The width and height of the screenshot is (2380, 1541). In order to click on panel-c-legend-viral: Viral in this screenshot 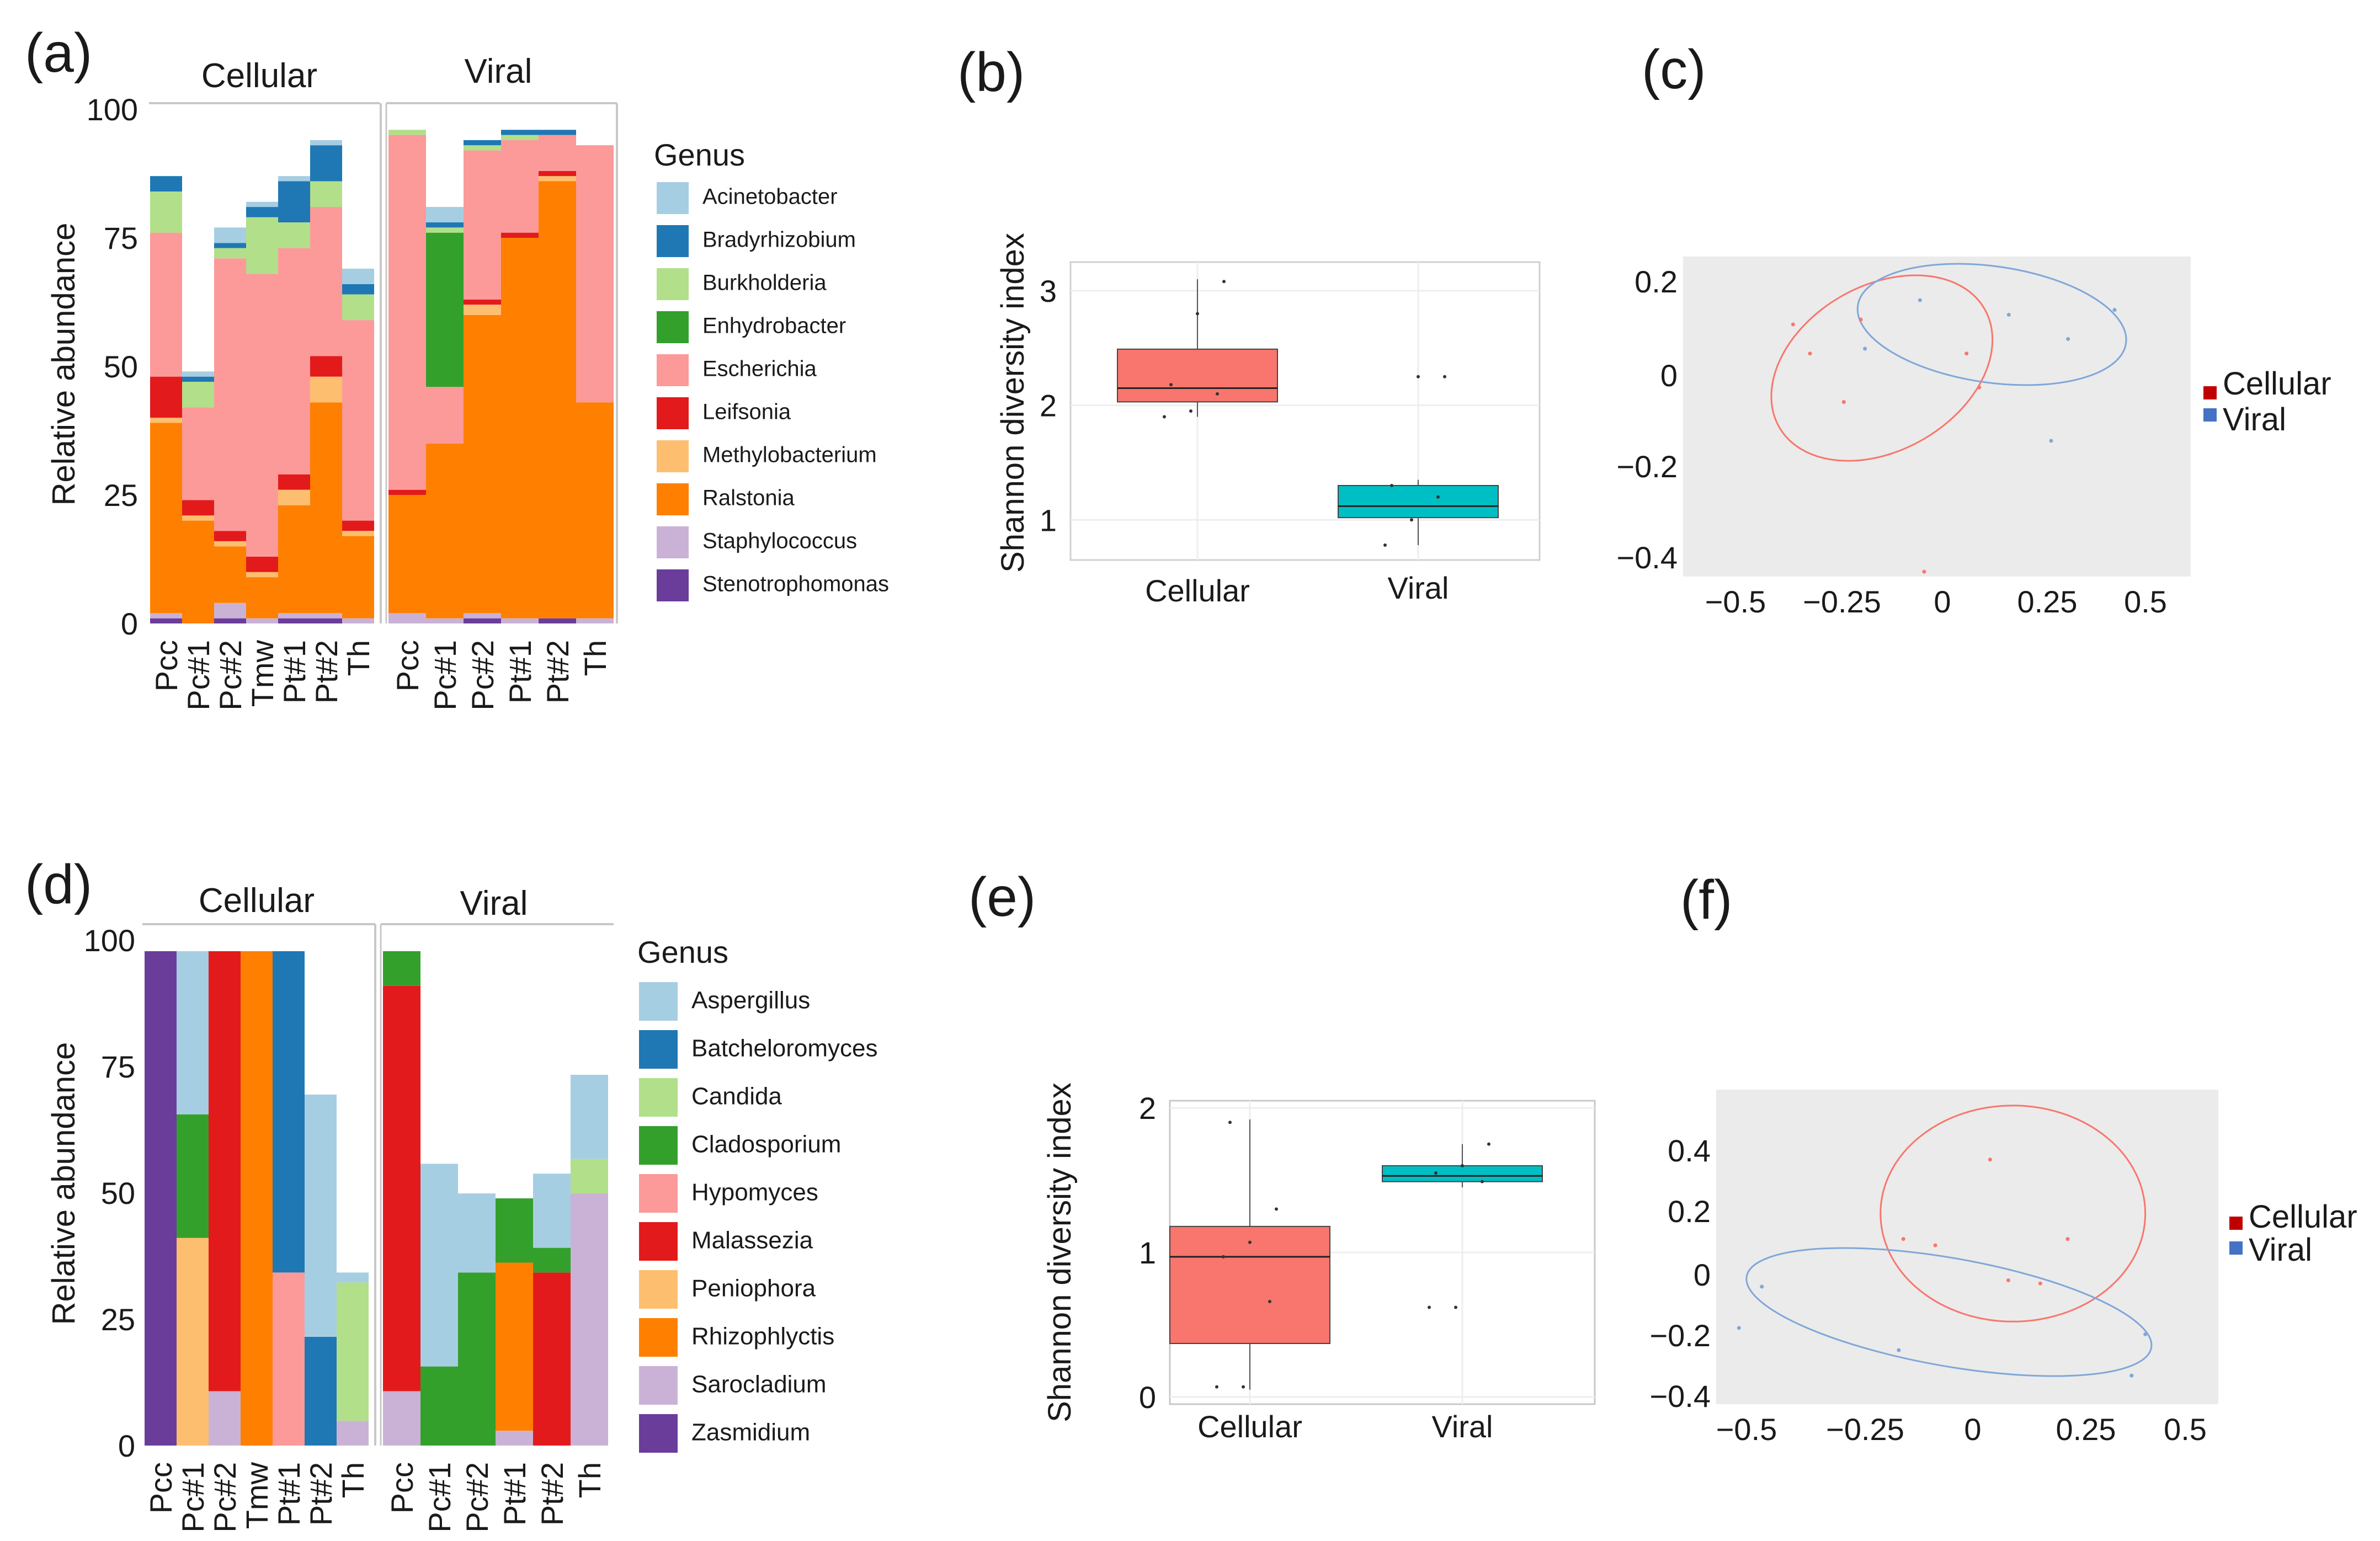, I will do `click(2254, 420)`.